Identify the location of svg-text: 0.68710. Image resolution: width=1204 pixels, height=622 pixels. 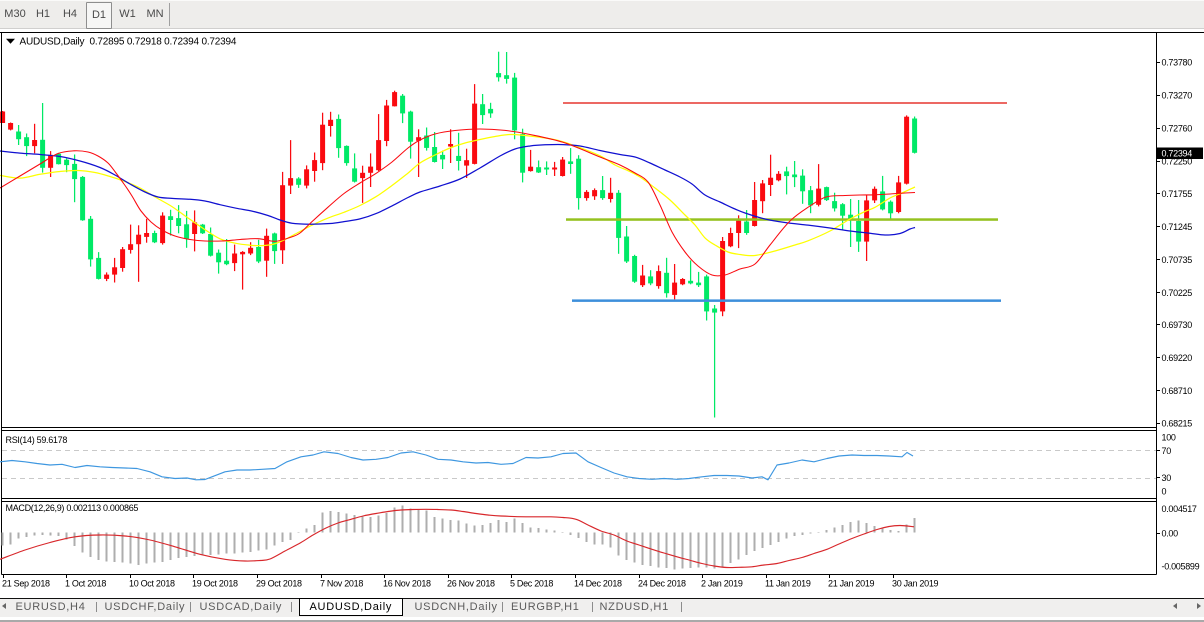
(1177, 391).